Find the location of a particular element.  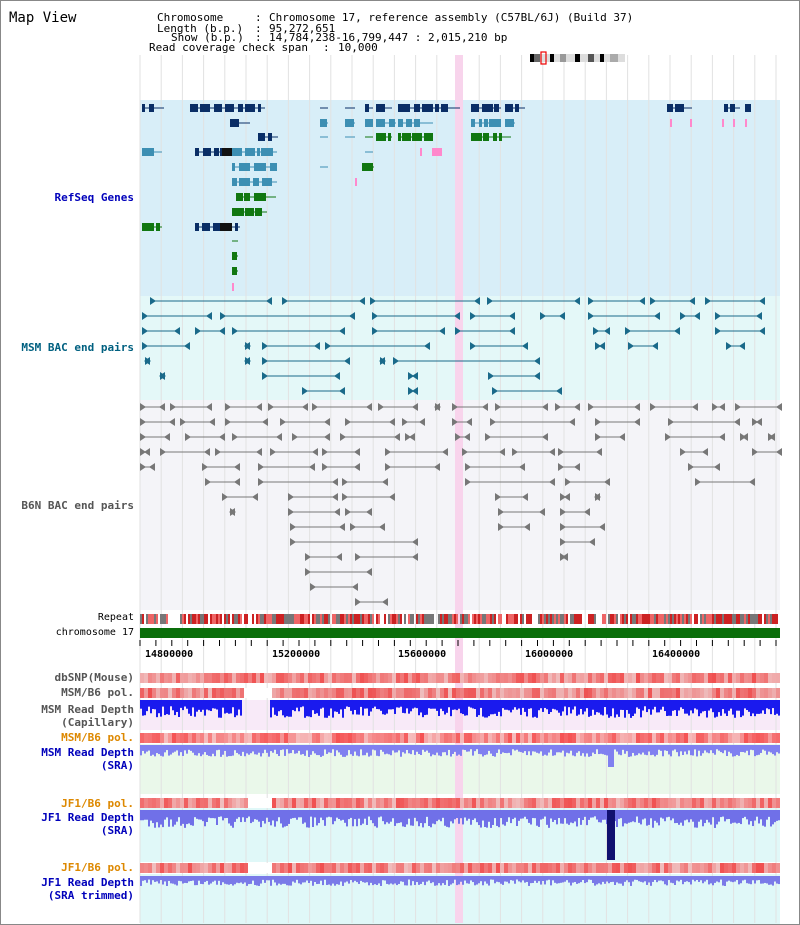

jf1-b6-pol-track-label: JF1/B6 pol. is located at coordinates (97, 803).